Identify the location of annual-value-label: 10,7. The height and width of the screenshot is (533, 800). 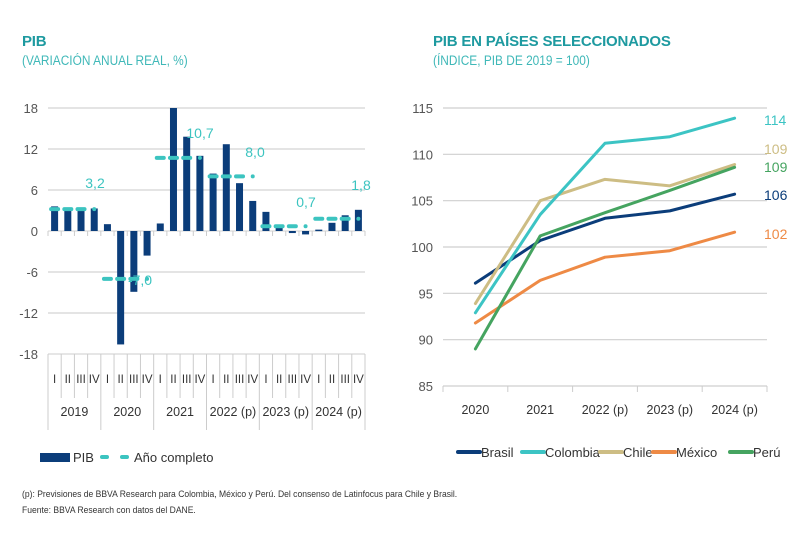
(199, 133).